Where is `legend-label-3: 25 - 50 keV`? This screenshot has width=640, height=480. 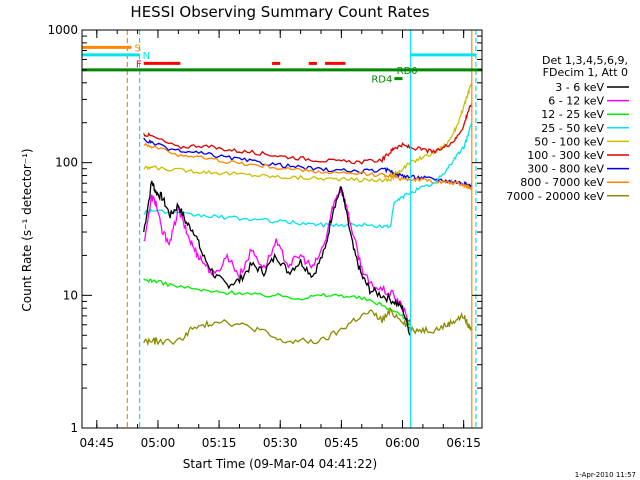
legend-label-3: 25 - 50 keV is located at coordinates (572, 128).